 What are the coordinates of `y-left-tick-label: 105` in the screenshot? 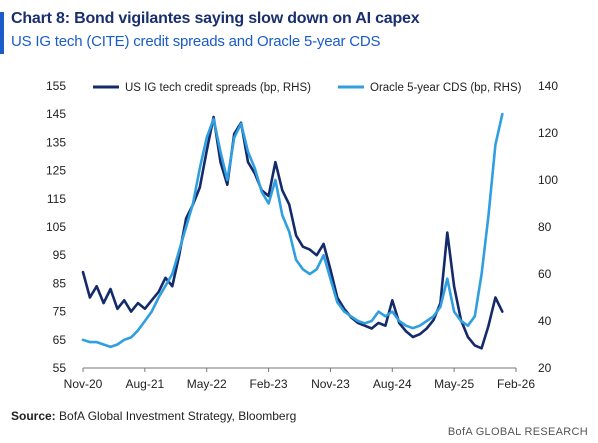 It's located at (56, 227).